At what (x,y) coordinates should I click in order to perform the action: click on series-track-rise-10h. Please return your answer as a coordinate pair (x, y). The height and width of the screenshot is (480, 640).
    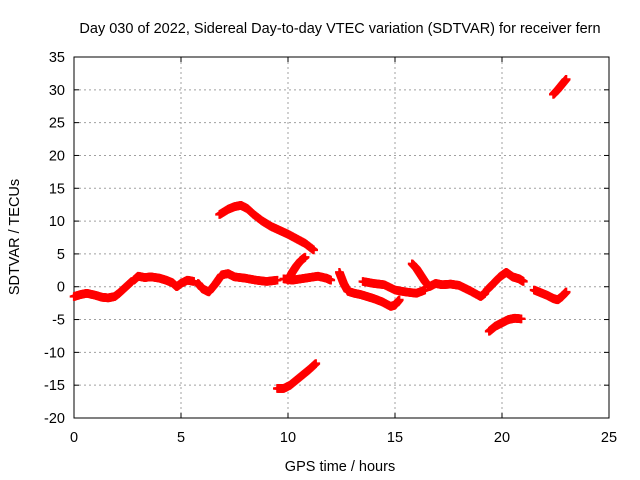
    Looking at the image, I should click on (296, 268).